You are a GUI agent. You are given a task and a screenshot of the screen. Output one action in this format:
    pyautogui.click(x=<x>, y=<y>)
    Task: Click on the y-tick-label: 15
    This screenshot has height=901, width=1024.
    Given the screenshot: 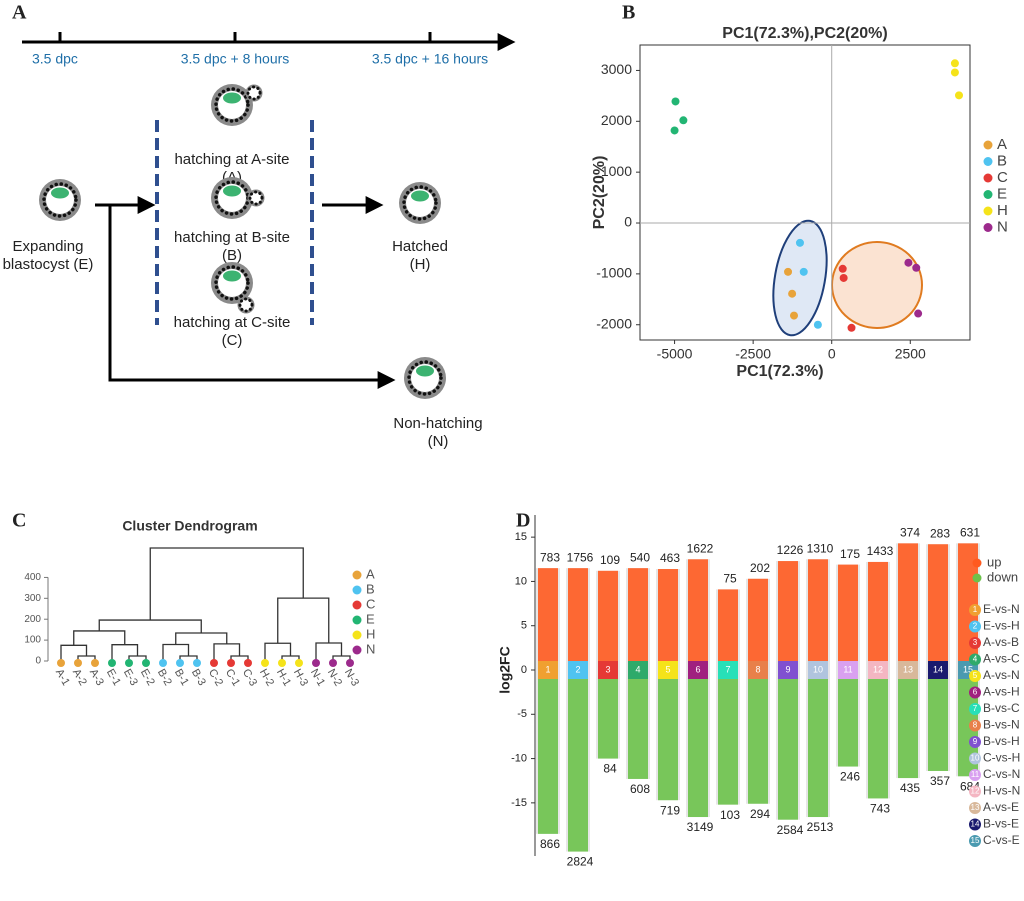 What is the action you would take?
    pyautogui.click(x=521, y=537)
    